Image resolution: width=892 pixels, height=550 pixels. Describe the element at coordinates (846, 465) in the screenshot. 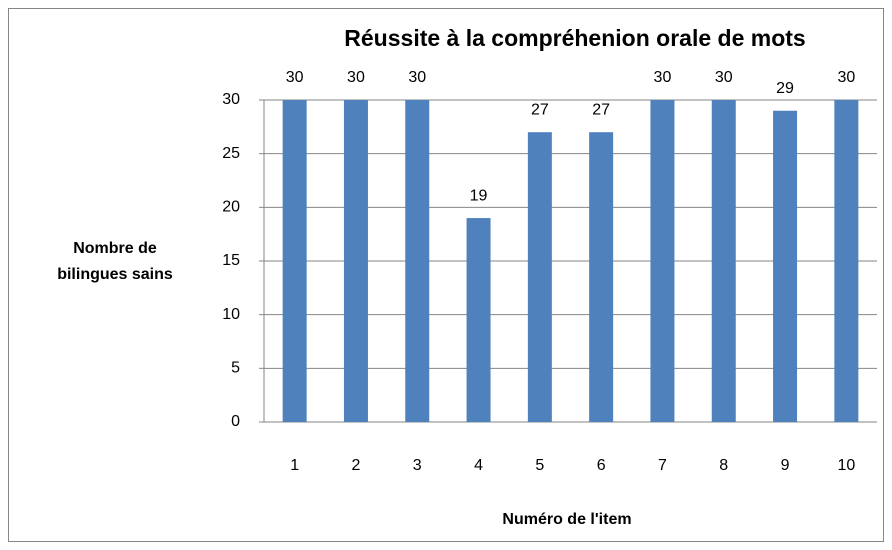

I see `x-tick-label: 10` at that location.